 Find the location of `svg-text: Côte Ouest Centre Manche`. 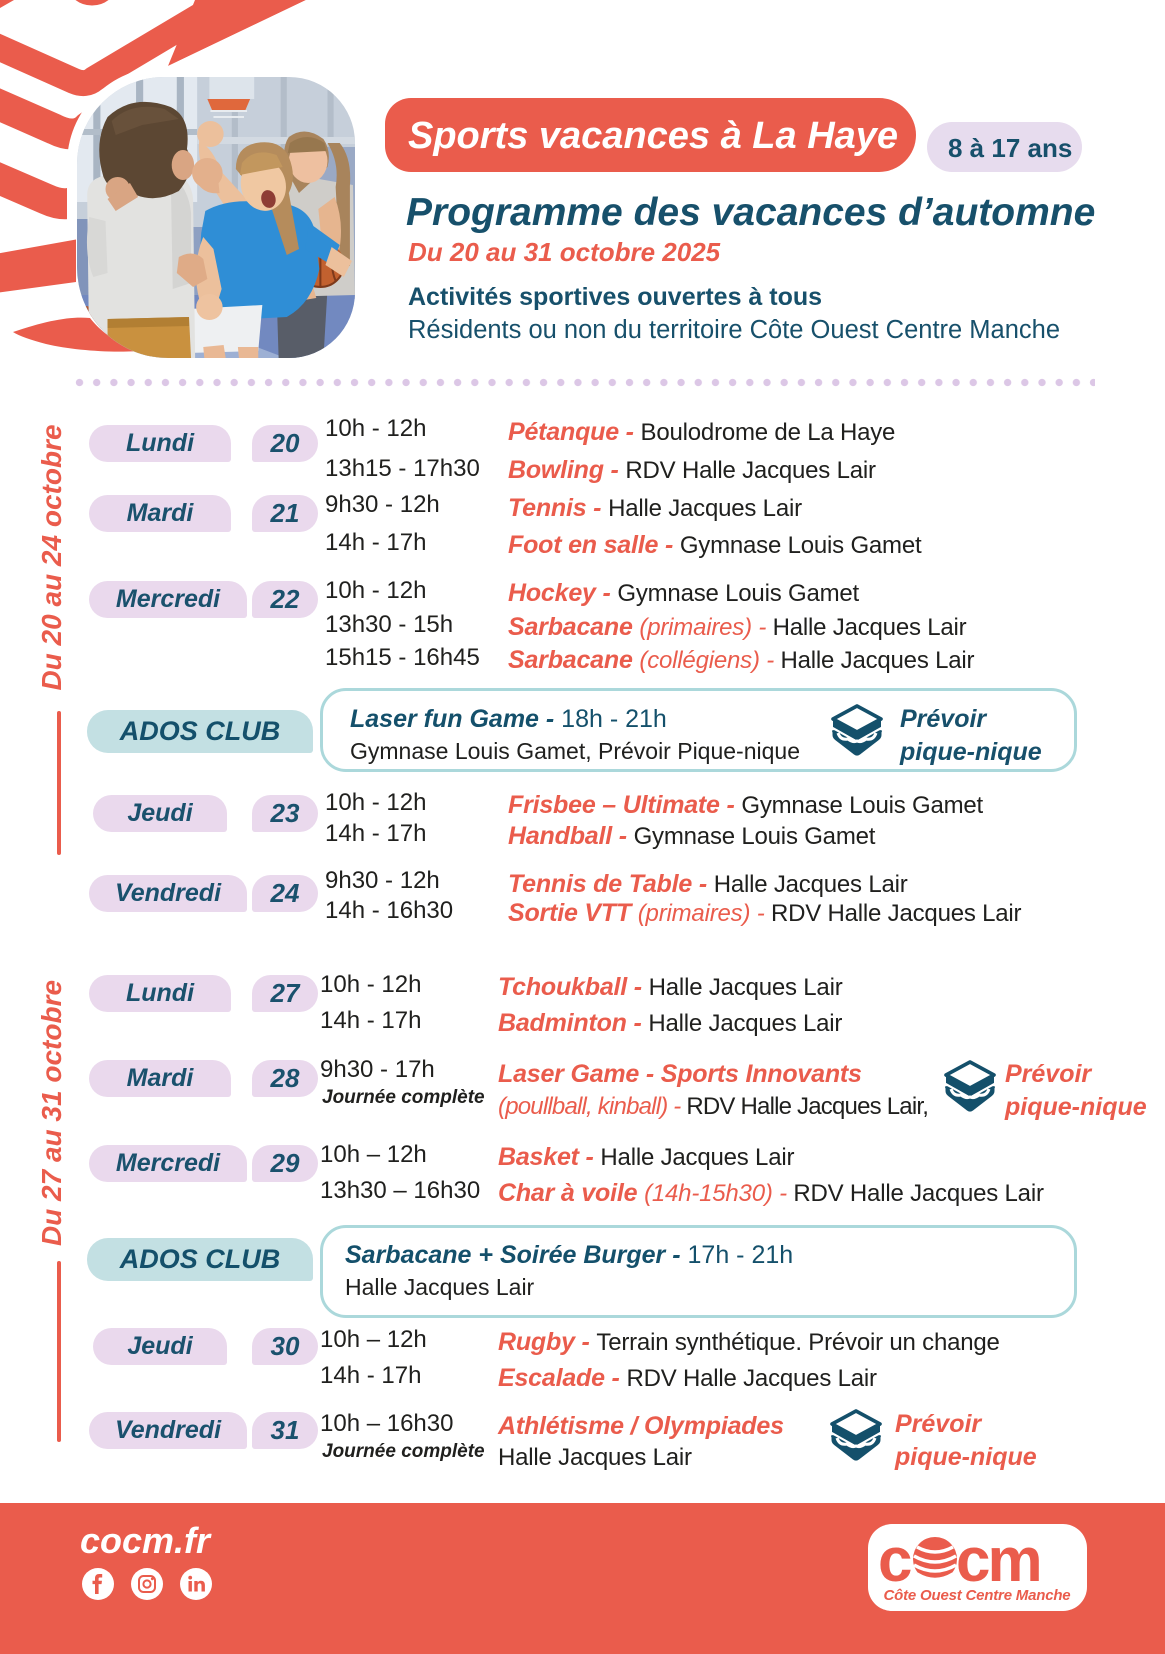

svg-text: Côte Ouest Centre Manche is located at coordinates (977, 1595).